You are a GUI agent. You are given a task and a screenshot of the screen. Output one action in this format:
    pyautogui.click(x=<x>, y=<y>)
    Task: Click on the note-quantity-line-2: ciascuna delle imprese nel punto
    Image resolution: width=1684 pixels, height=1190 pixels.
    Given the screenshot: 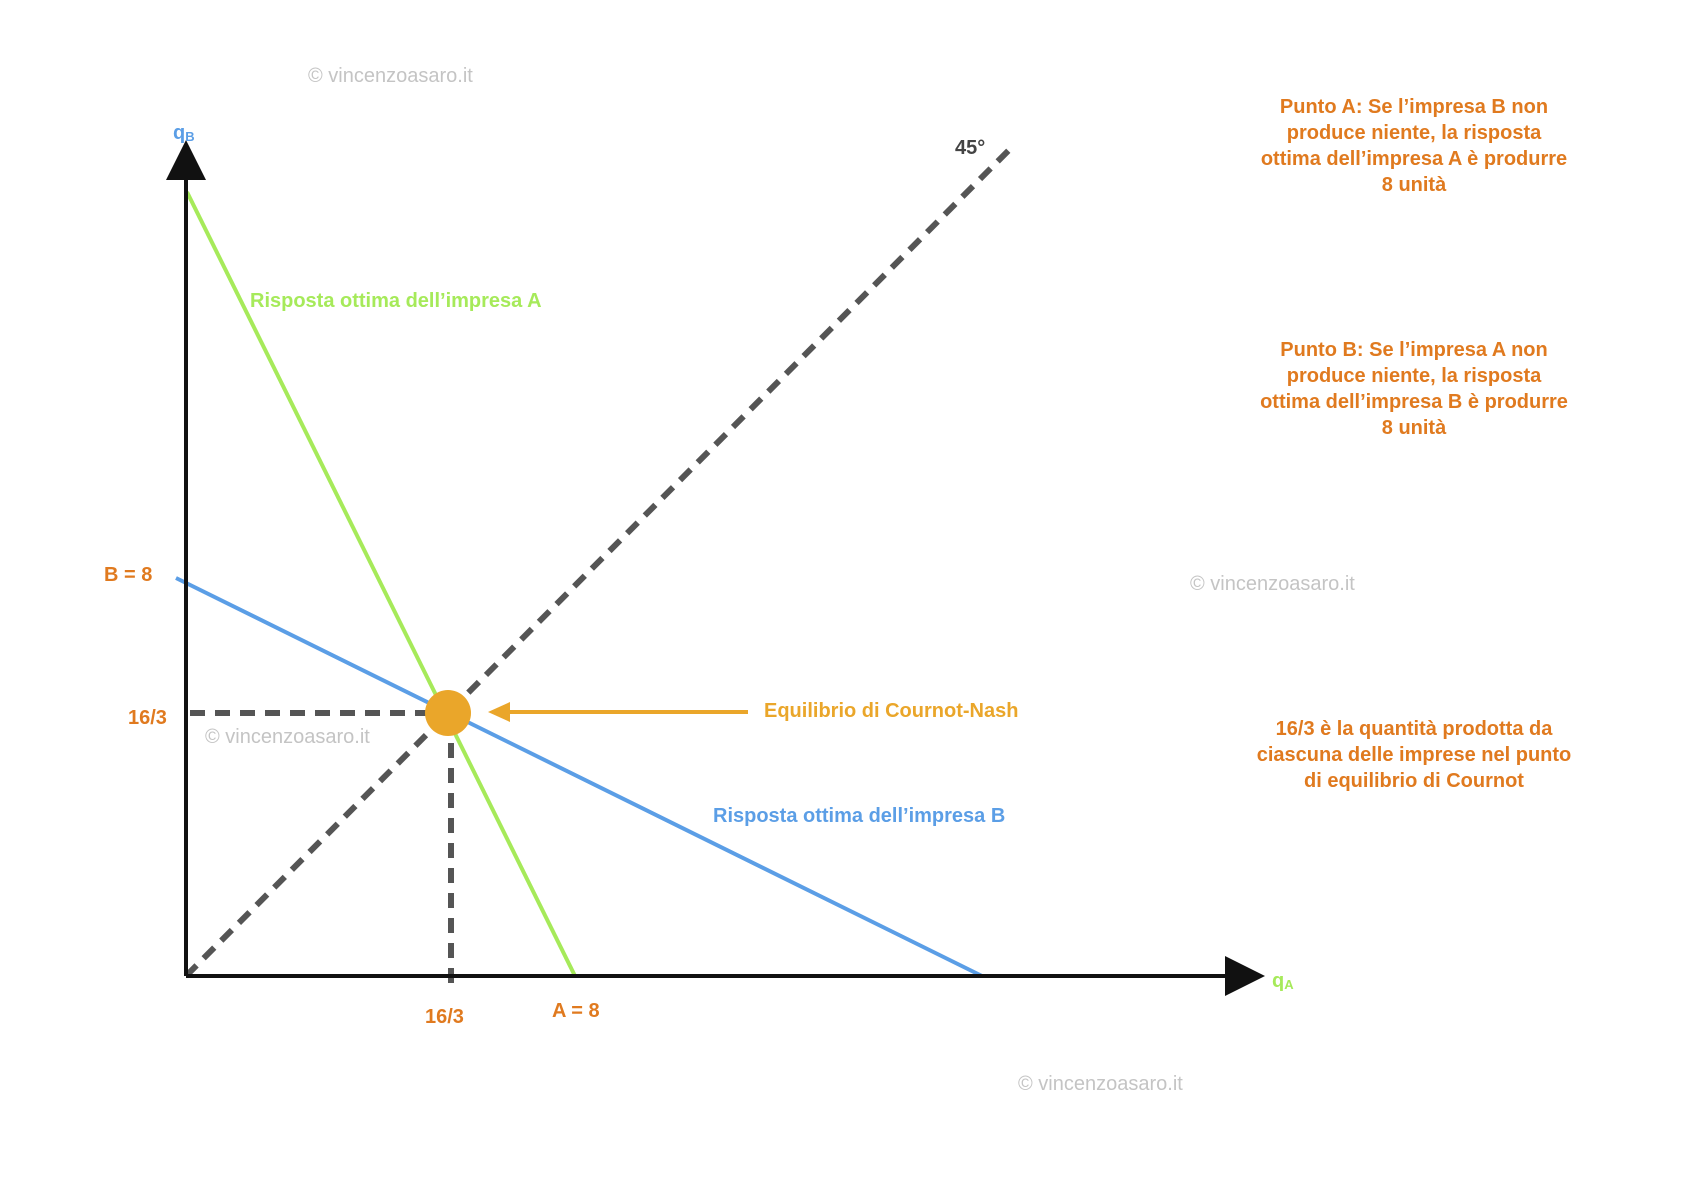 What is the action you would take?
    pyautogui.click(x=1414, y=755)
    